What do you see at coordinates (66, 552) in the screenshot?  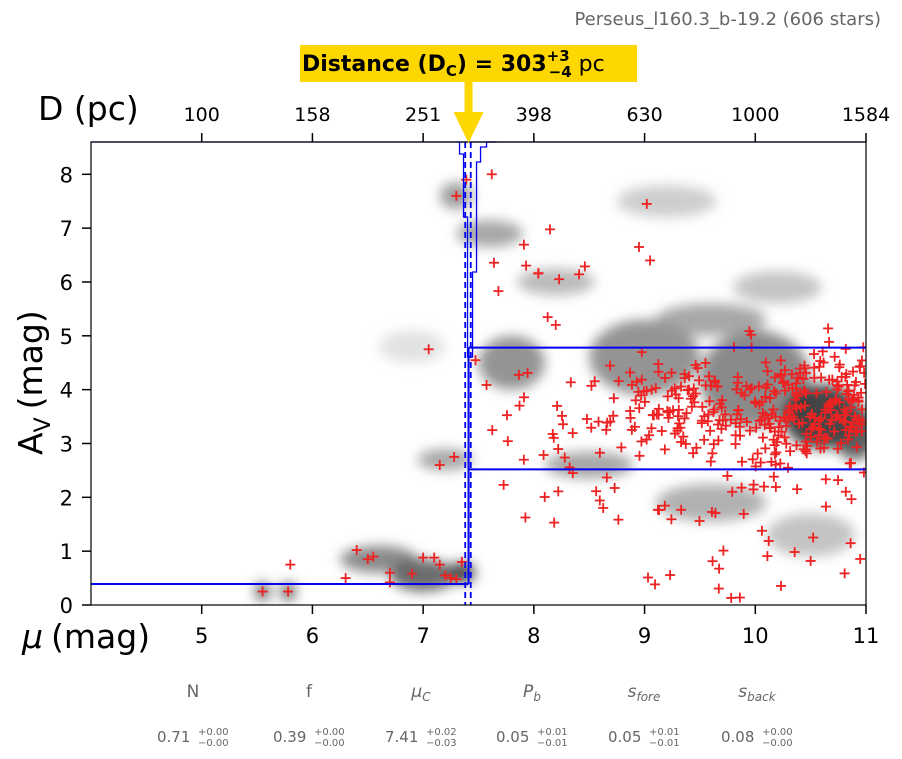 I see `y-tick-label: 1` at bounding box center [66, 552].